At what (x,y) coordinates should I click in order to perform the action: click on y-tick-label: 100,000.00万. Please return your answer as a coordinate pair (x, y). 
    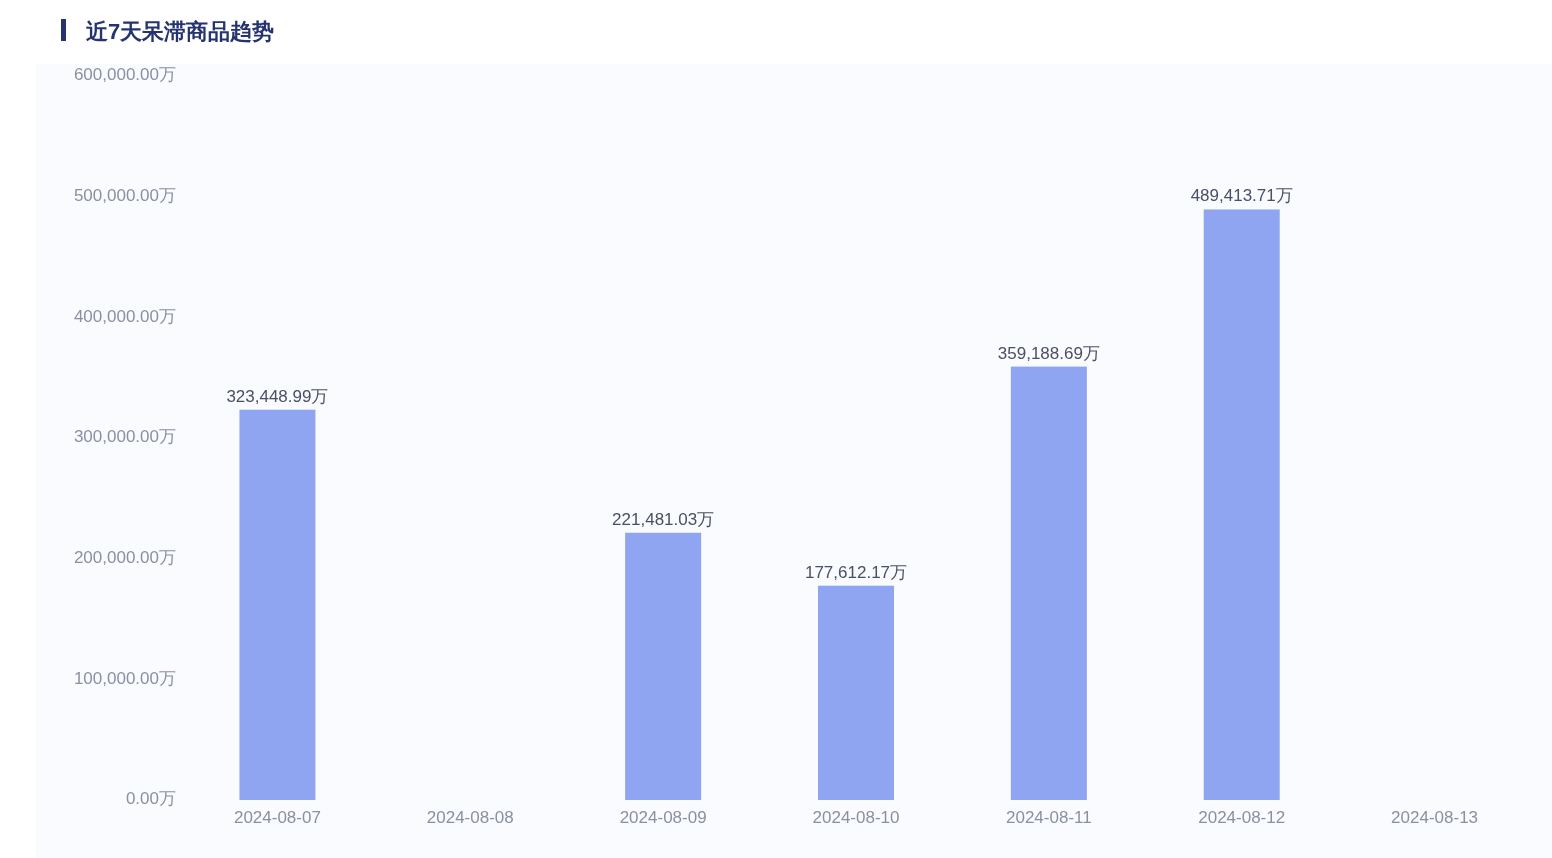
    Looking at the image, I should click on (124, 678).